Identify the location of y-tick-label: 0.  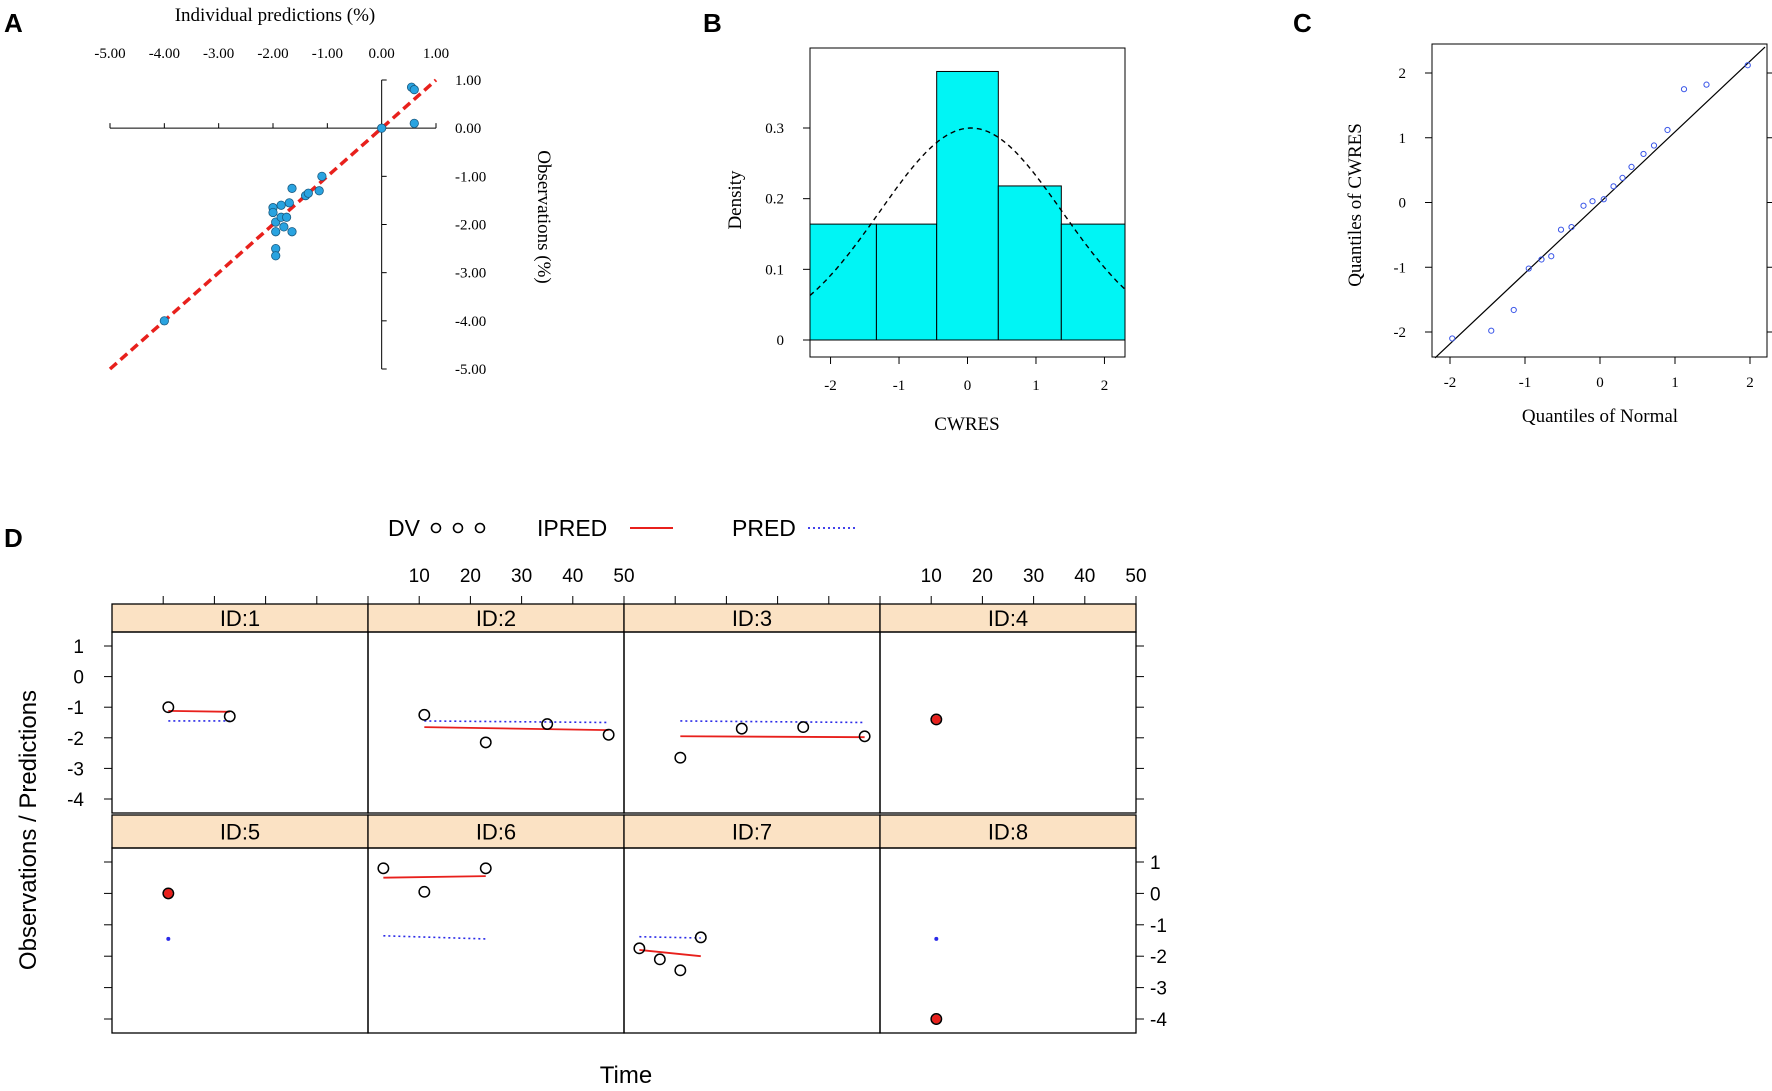
(781, 341).